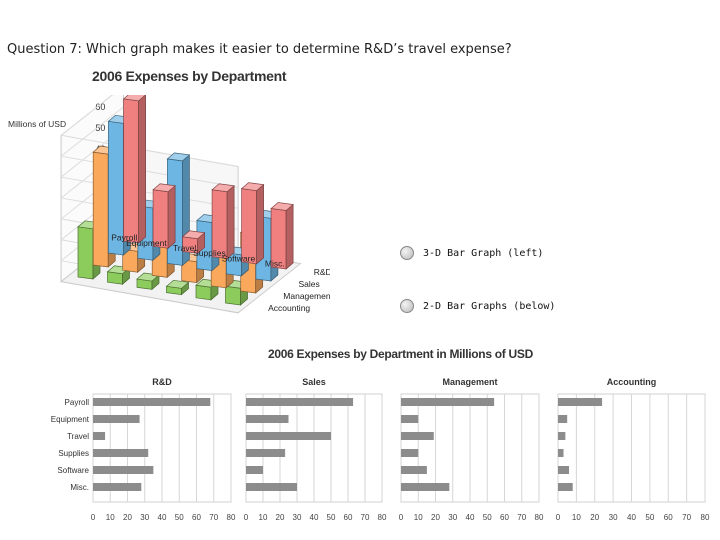 This screenshot has width=720, height=540. I want to click on y-tick-label: 50, so click(100, 128).